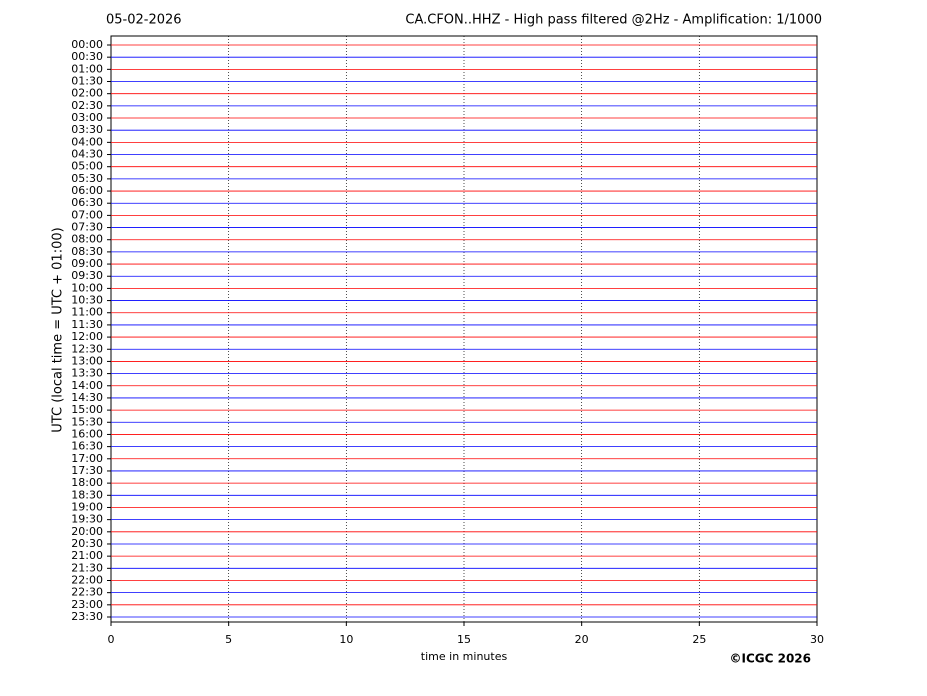  Describe the element at coordinates (87, 579) in the screenshot. I see `y-tick-label: 22:00` at that location.